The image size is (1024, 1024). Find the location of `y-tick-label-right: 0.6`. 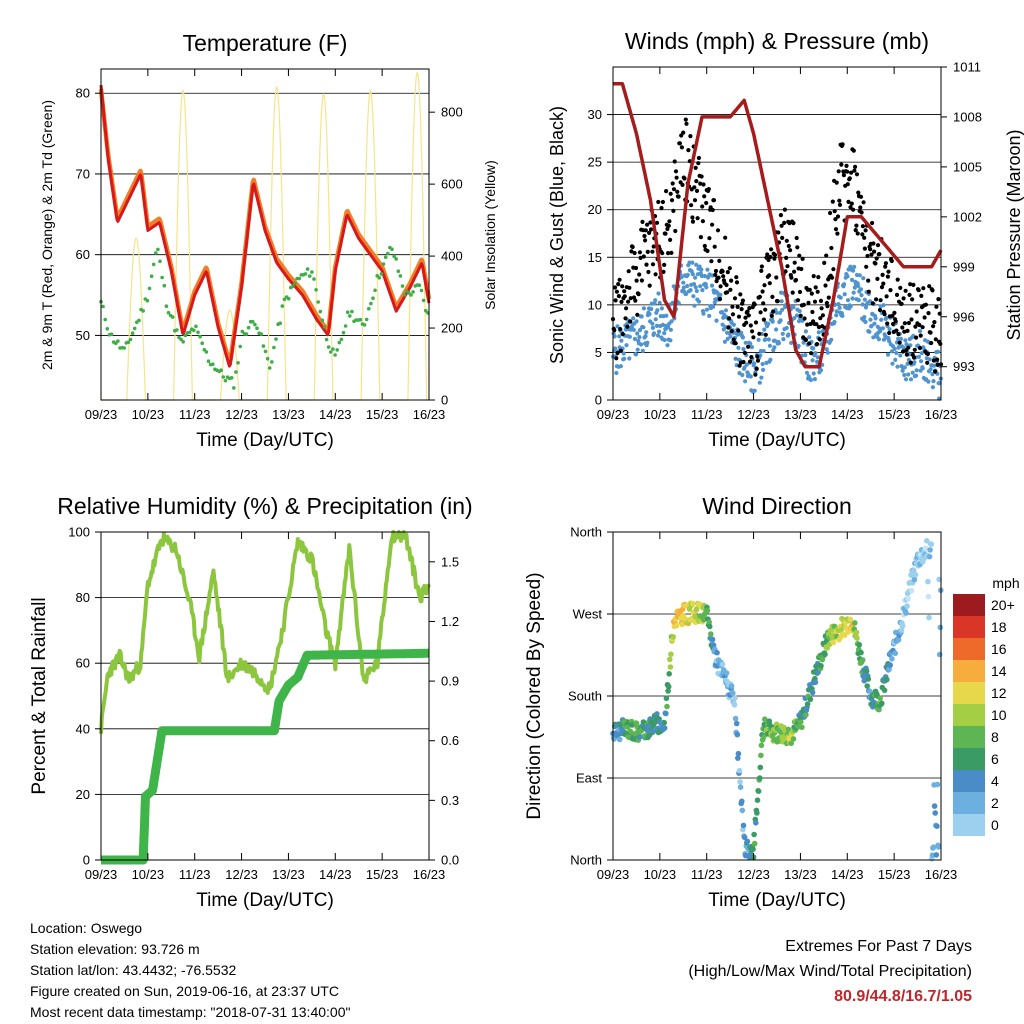

y-tick-label-right: 0.6 is located at coordinates (450, 740).